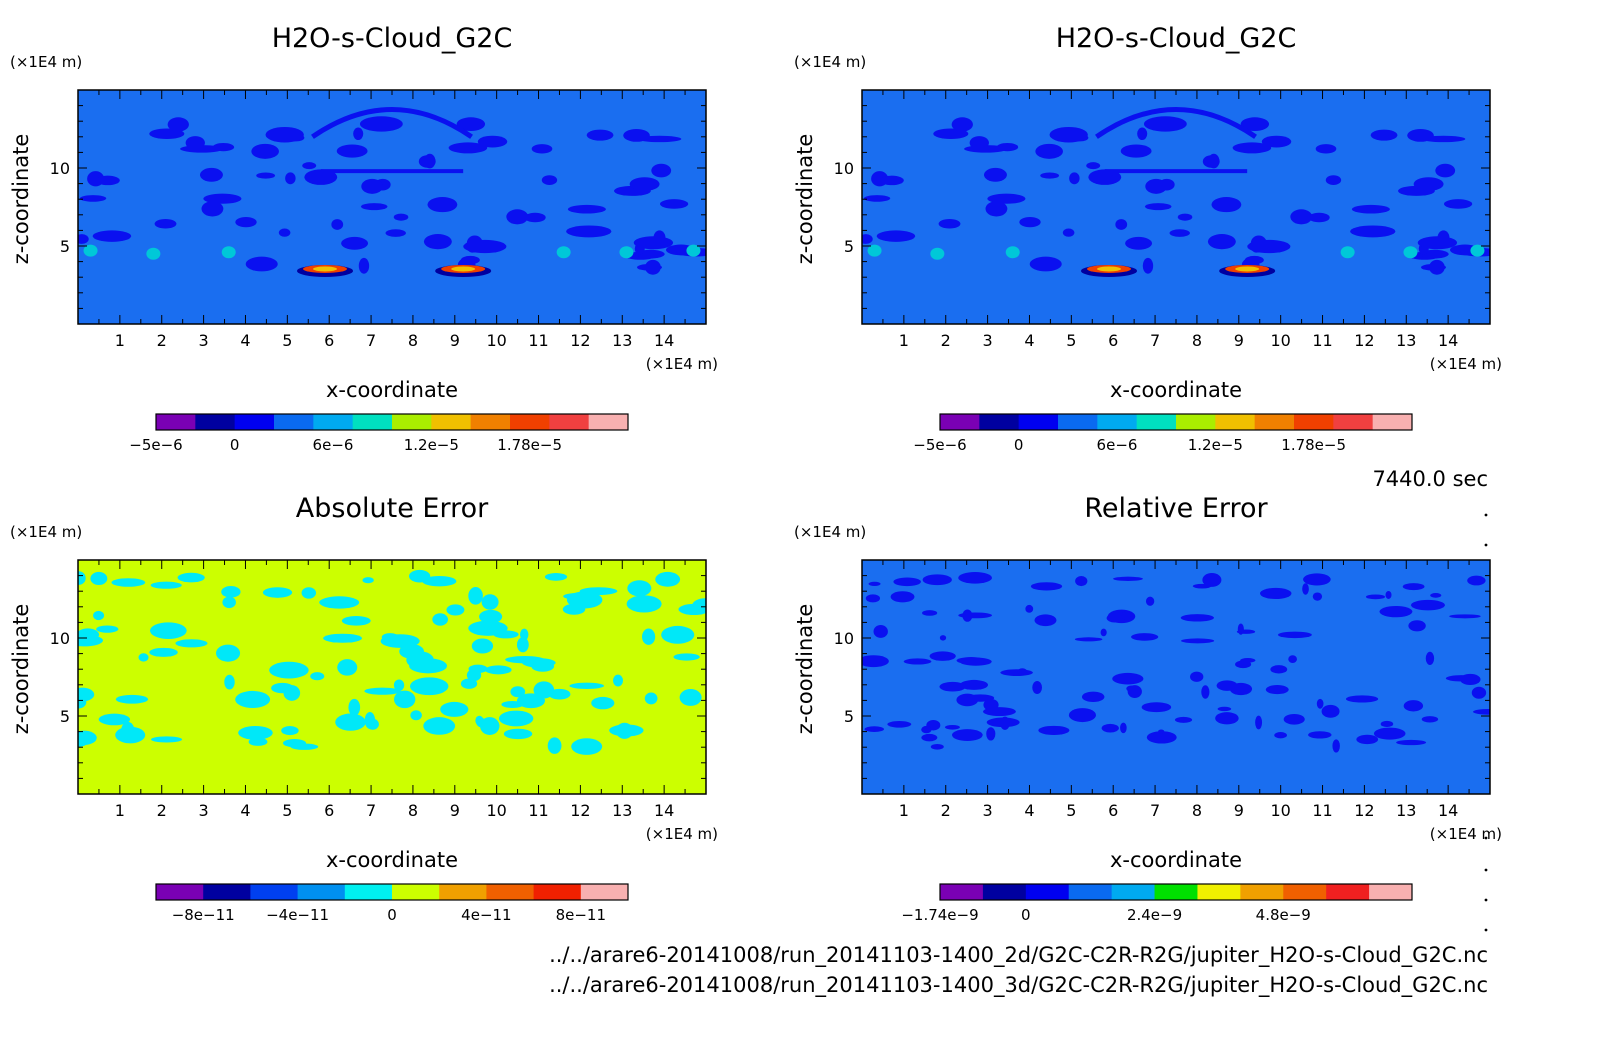 The width and height of the screenshot is (1604, 1054). What do you see at coordinates (392, 508) in the screenshot?
I see `chart-title: Absolute Error` at bounding box center [392, 508].